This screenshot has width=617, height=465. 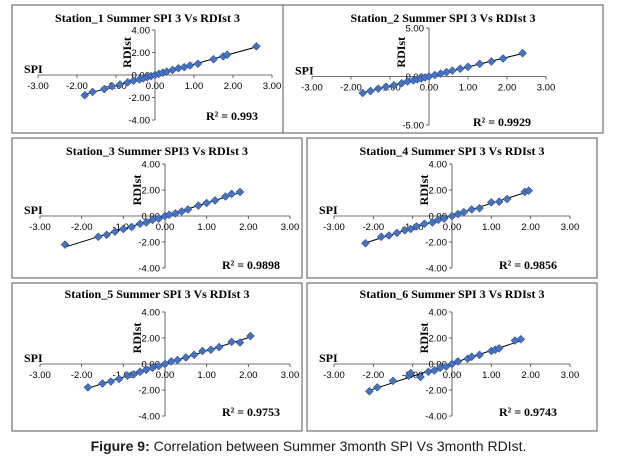 What do you see at coordinates (157, 294) in the screenshot?
I see `chart-title: Station_5 Summer SPI 3 Vs RDIst 3` at bounding box center [157, 294].